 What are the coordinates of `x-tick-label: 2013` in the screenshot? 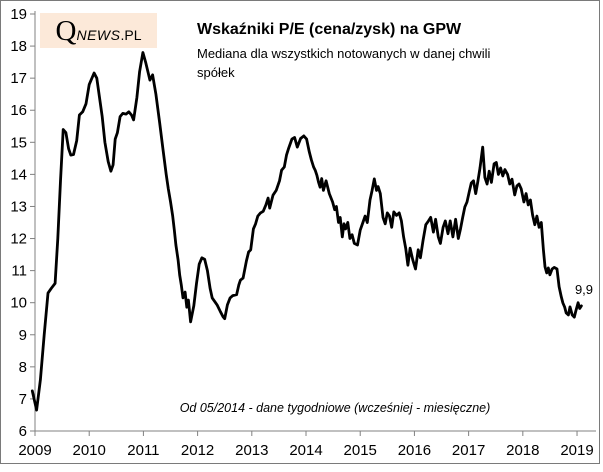 It's located at (251, 450).